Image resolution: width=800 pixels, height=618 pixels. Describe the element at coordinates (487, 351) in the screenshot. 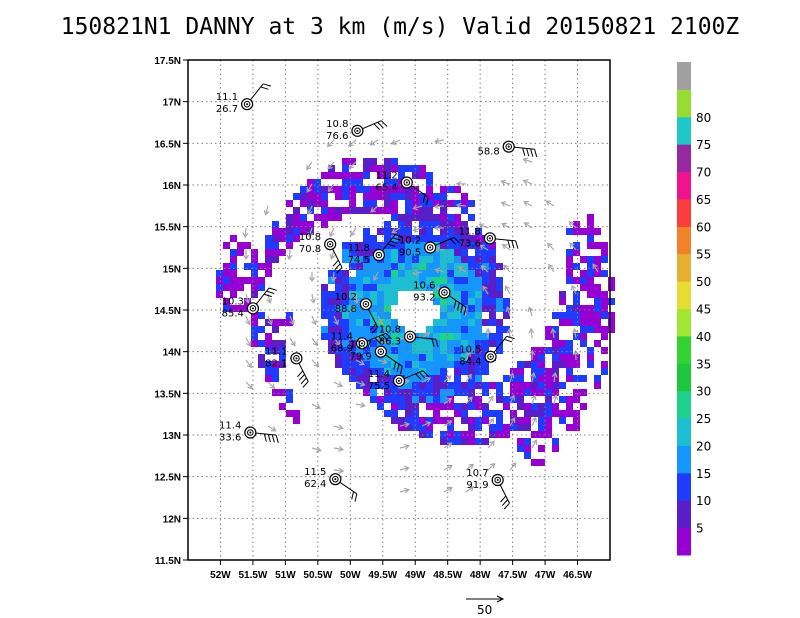

I see `dropsonde-marker: 10.584.4` at that location.